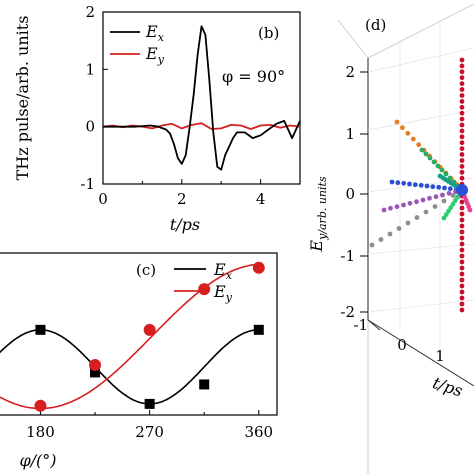 This screenshot has width=474, height=474. What do you see at coordinates (354, 192) in the screenshot?
I see `panel-d-yticks: -2 -1 0 1 2` at bounding box center [354, 192].